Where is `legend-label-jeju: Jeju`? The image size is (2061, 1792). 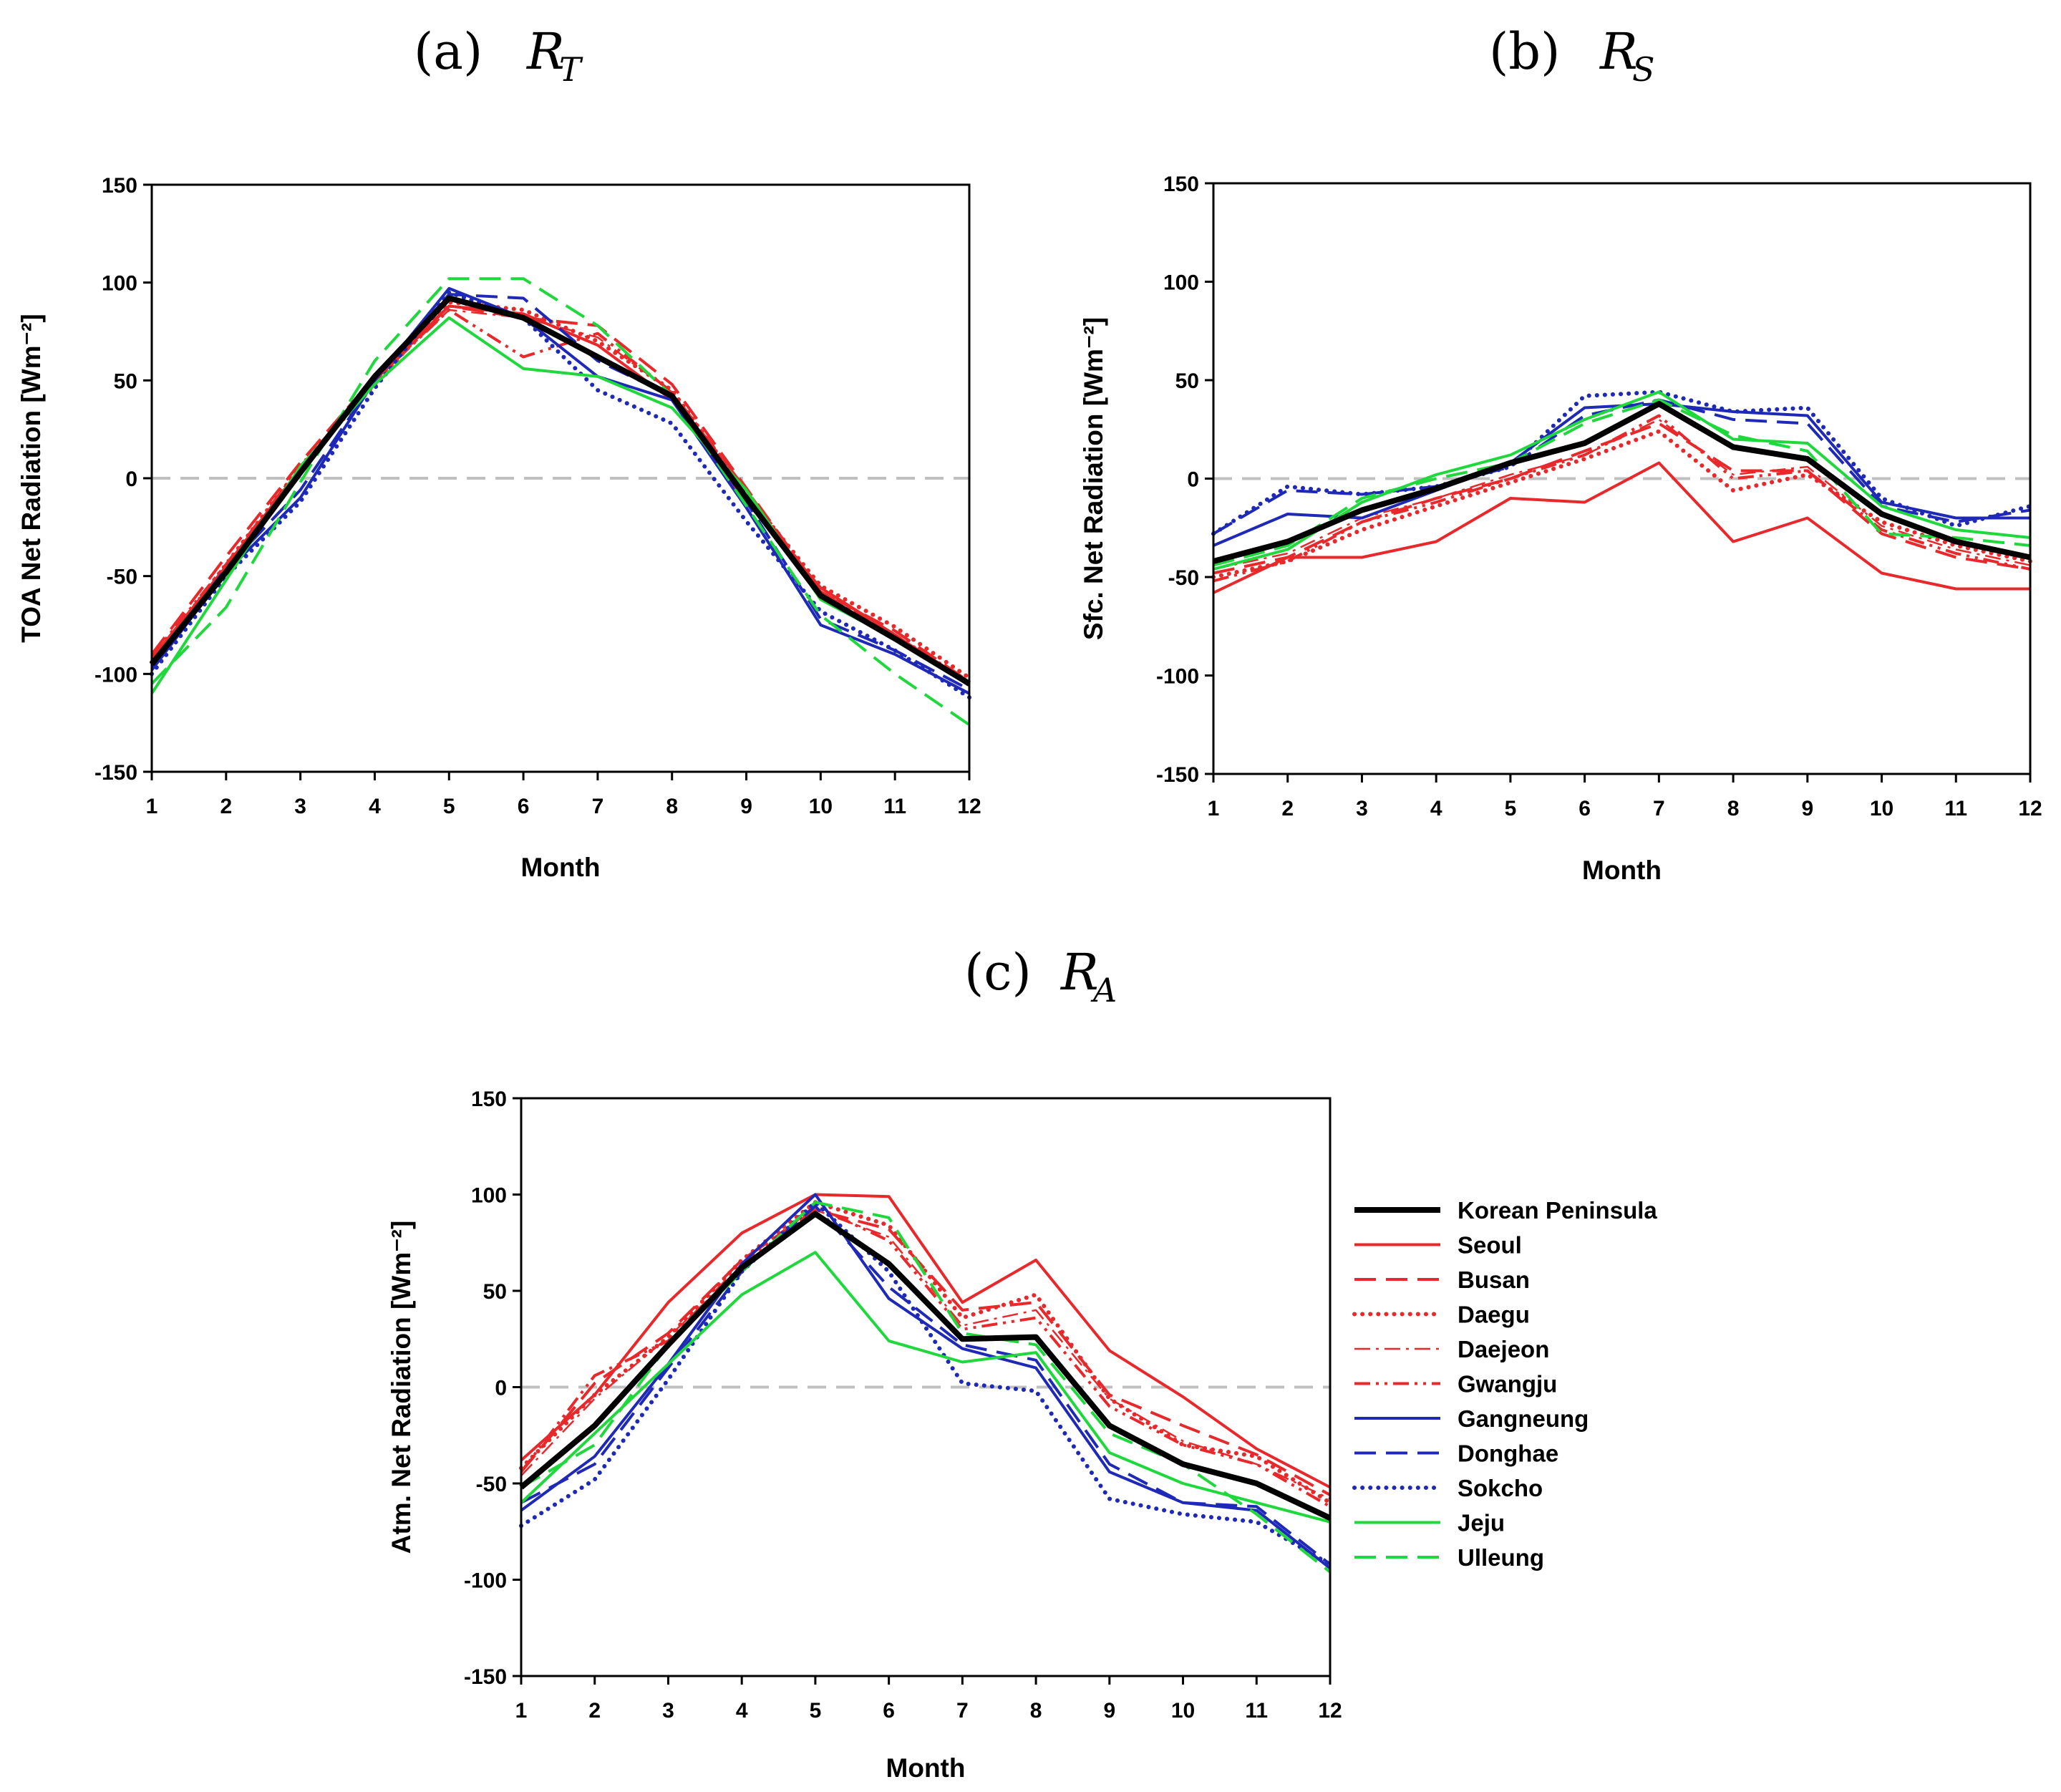
legend-label-jeju: Jeju is located at coordinates (1481, 1523).